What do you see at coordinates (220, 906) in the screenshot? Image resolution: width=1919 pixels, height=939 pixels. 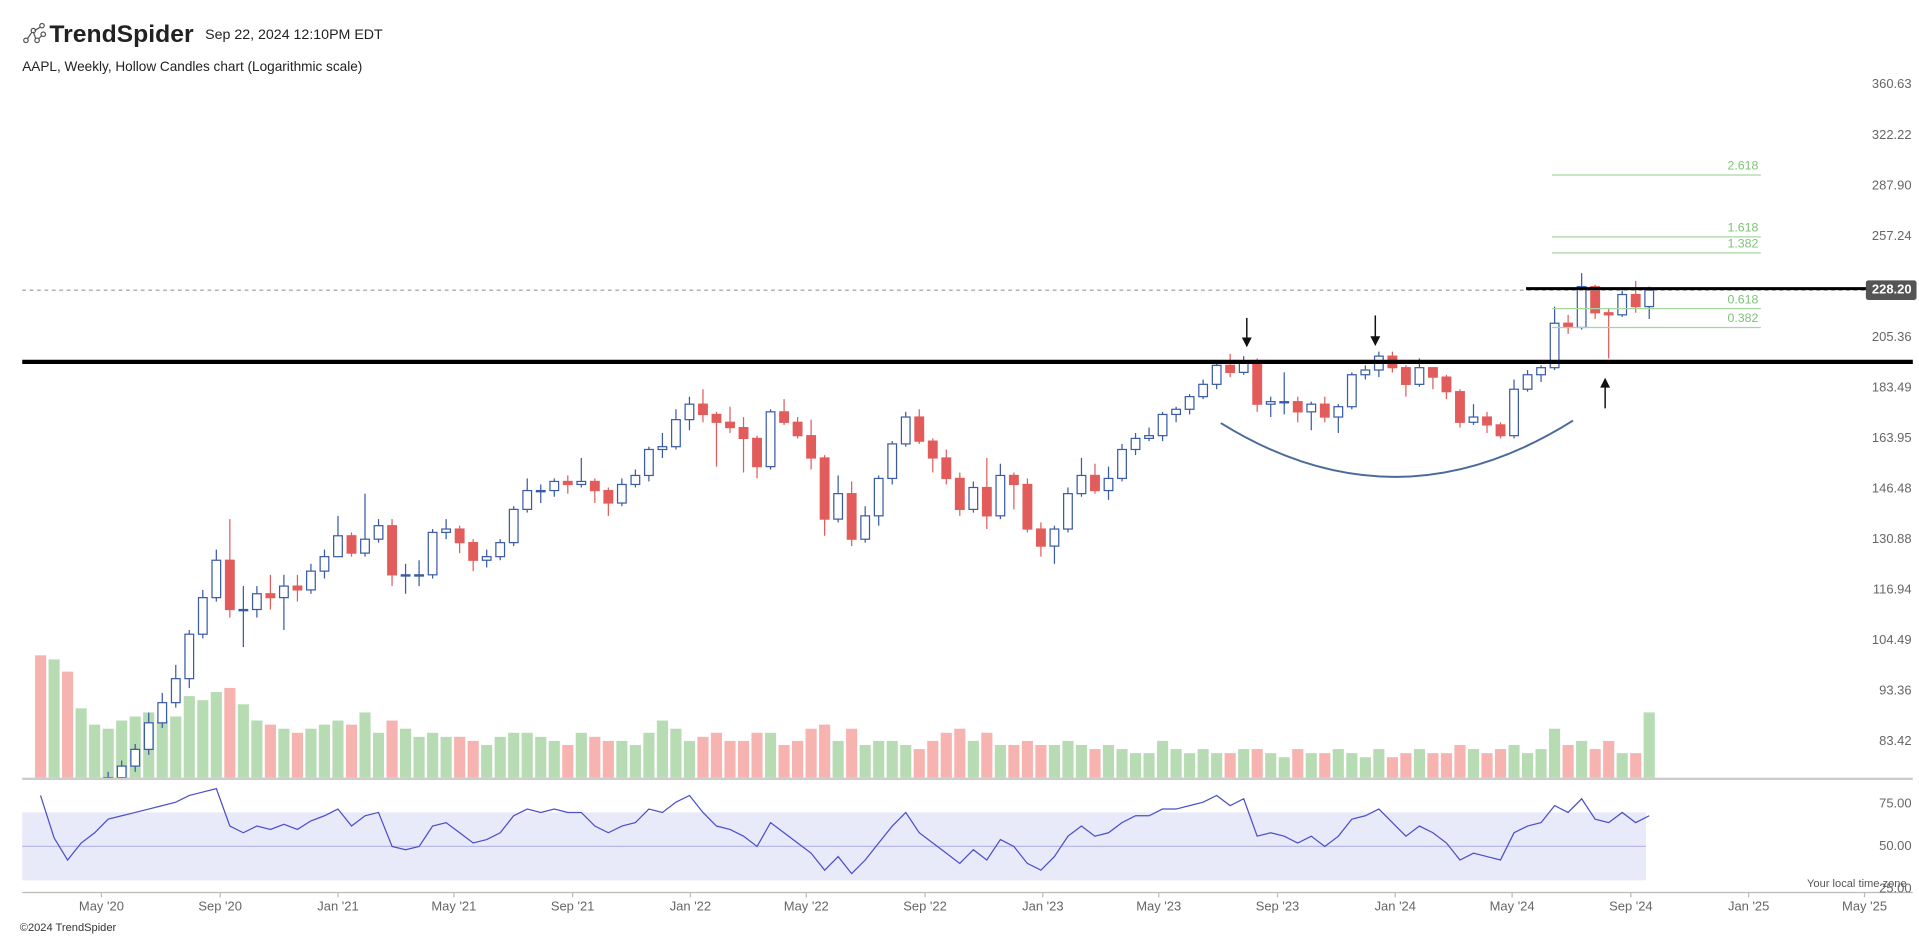 I see `x-tick-label: Sep '20` at bounding box center [220, 906].